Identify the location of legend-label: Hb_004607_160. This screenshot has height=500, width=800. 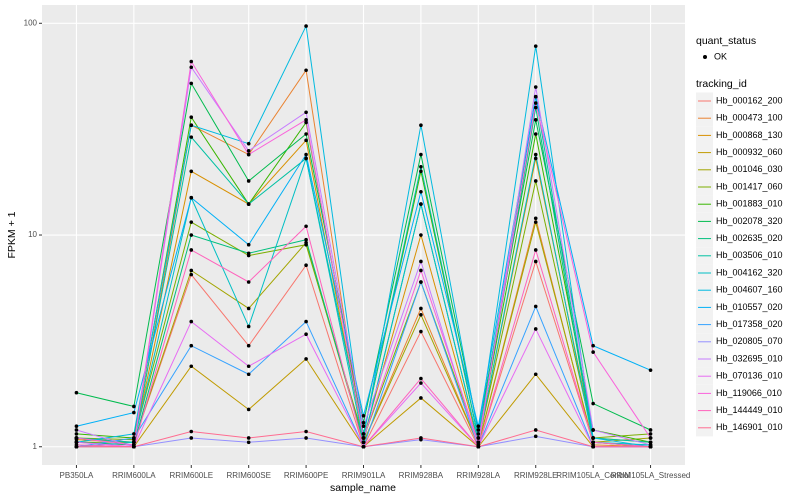
(749, 290).